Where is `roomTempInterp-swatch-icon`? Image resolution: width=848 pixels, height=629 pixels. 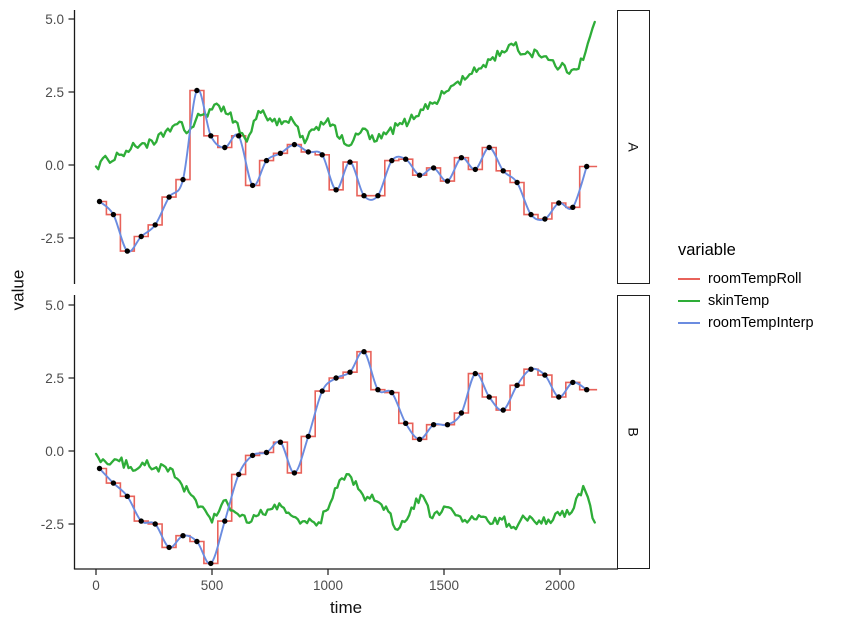
roomTempInterp-swatch-icon is located at coordinates (689, 323).